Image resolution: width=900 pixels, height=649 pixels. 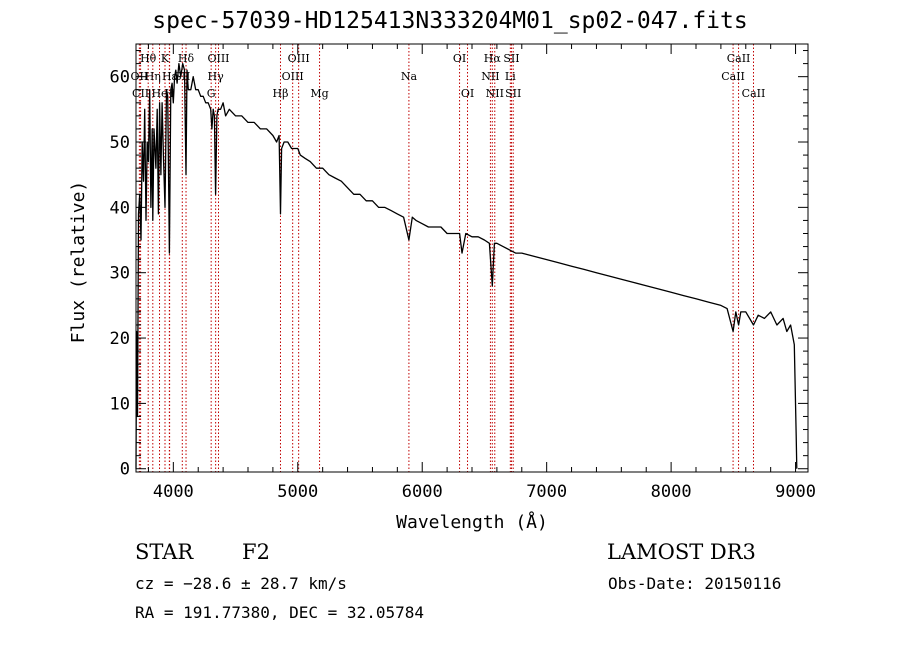 I want to click on spectral-line-label: CII, so click(x=140, y=93).